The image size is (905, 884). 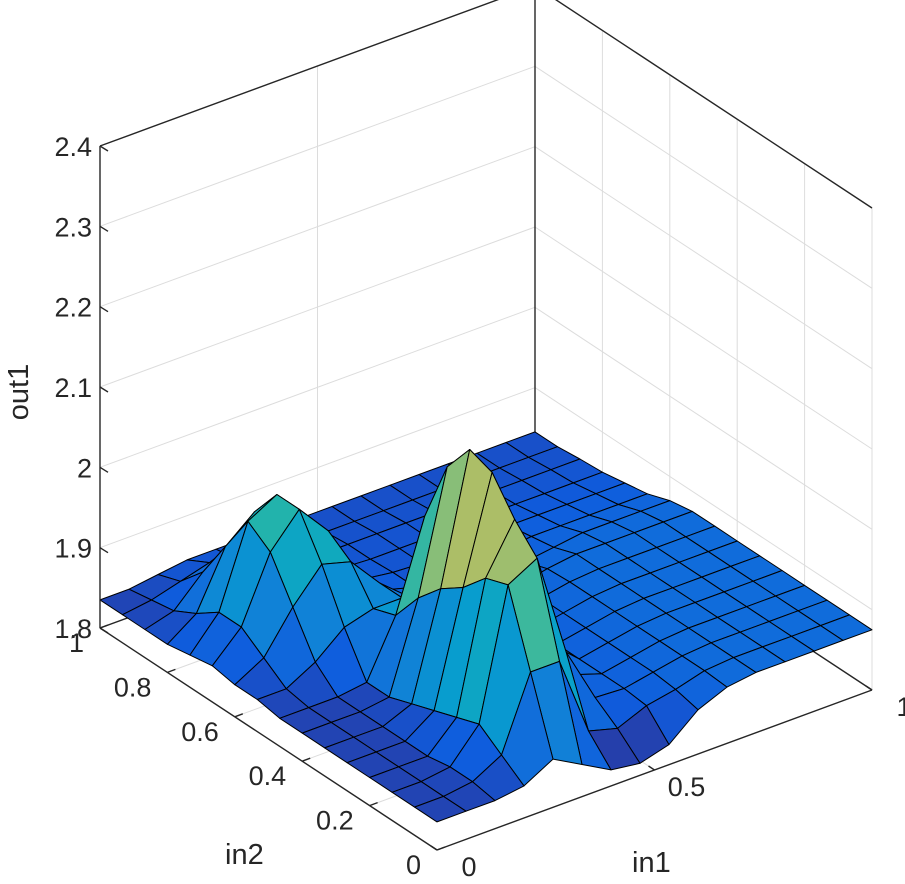 What do you see at coordinates (268, 776) in the screenshot?
I see `y-tick-label-2: 0.4` at bounding box center [268, 776].